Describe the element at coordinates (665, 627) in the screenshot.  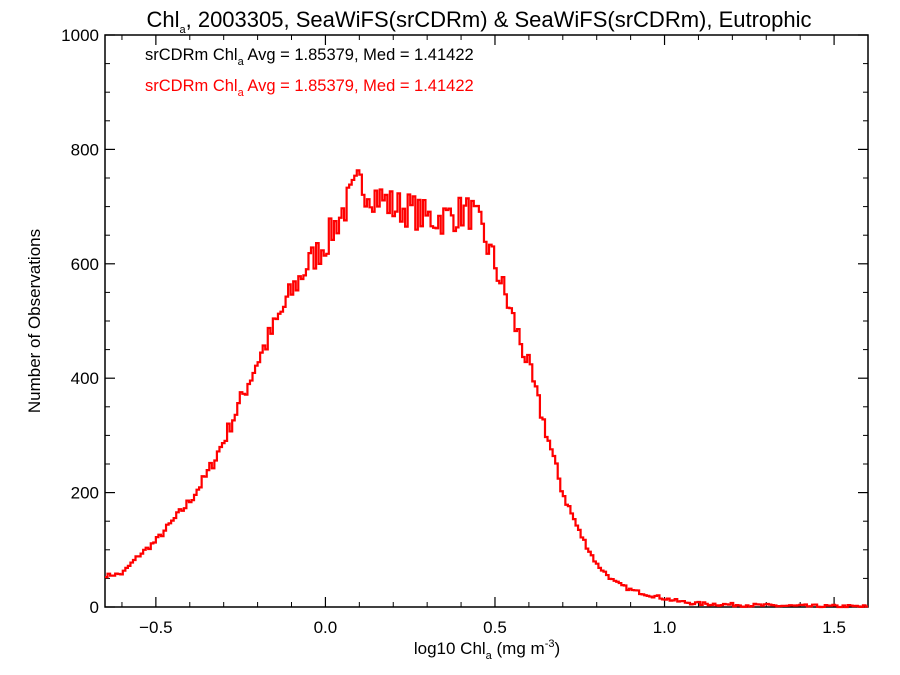
I see `x-tick-label: 1.0` at that location.